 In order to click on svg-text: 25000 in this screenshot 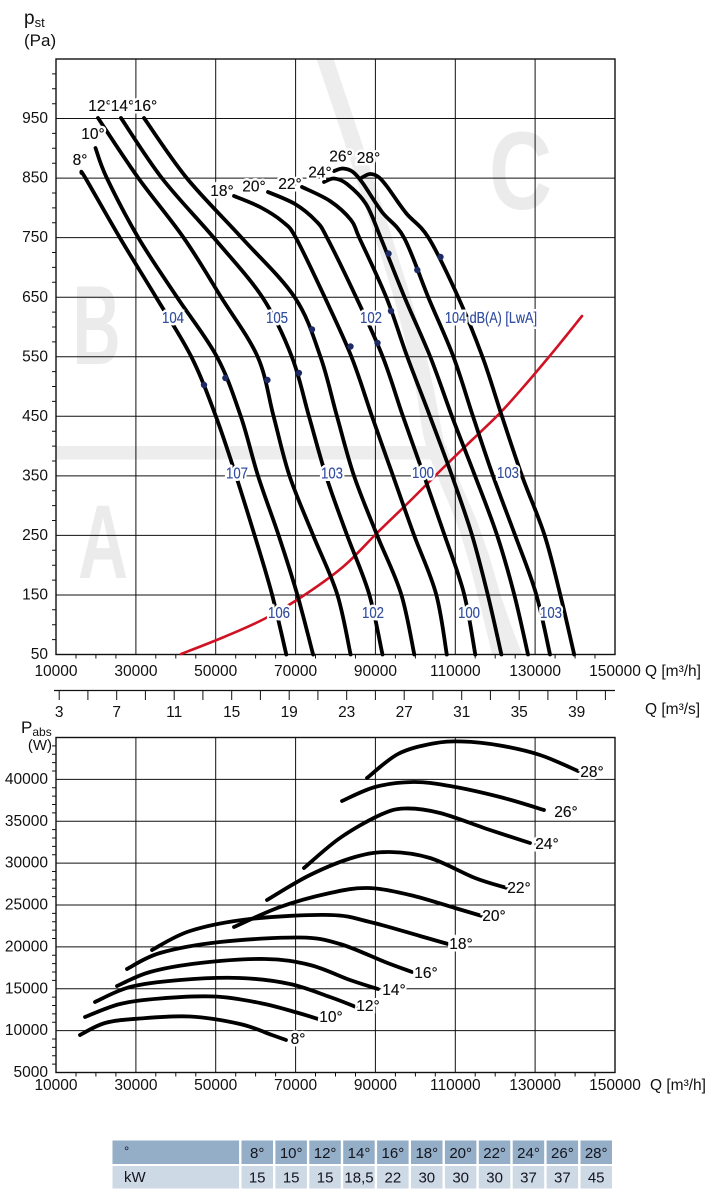, I will do `click(26, 905)`.